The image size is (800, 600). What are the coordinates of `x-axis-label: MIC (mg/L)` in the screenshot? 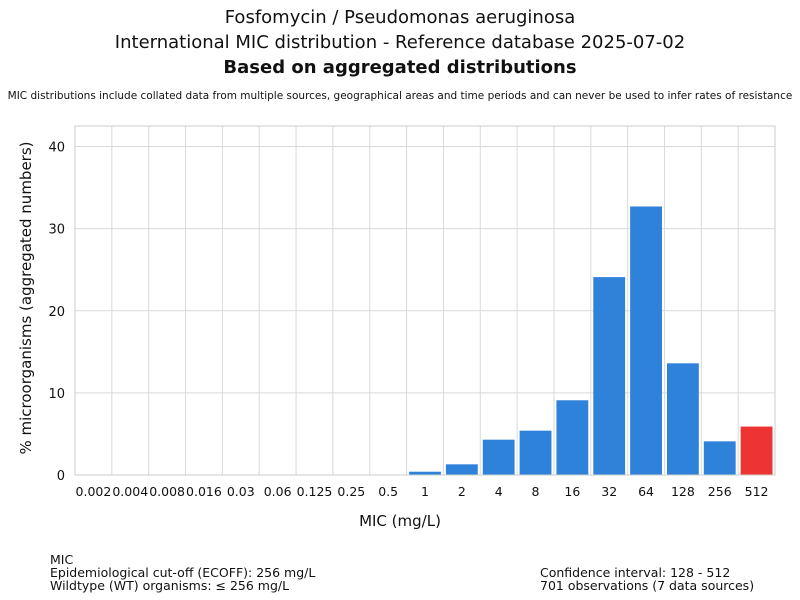 It's located at (400, 521).